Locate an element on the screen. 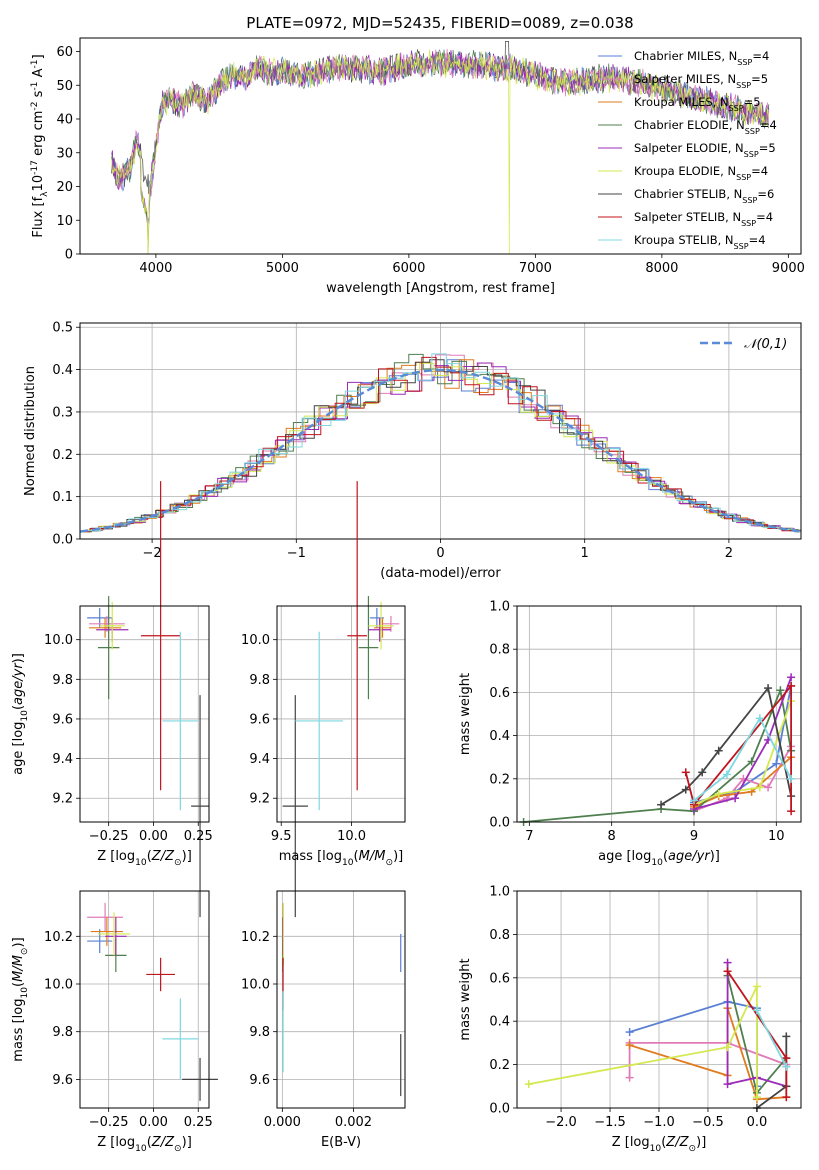 Image resolution: width=819 pixels, height=1170 pixels. x-tick-label: −1.0 is located at coordinates (659, 1122).